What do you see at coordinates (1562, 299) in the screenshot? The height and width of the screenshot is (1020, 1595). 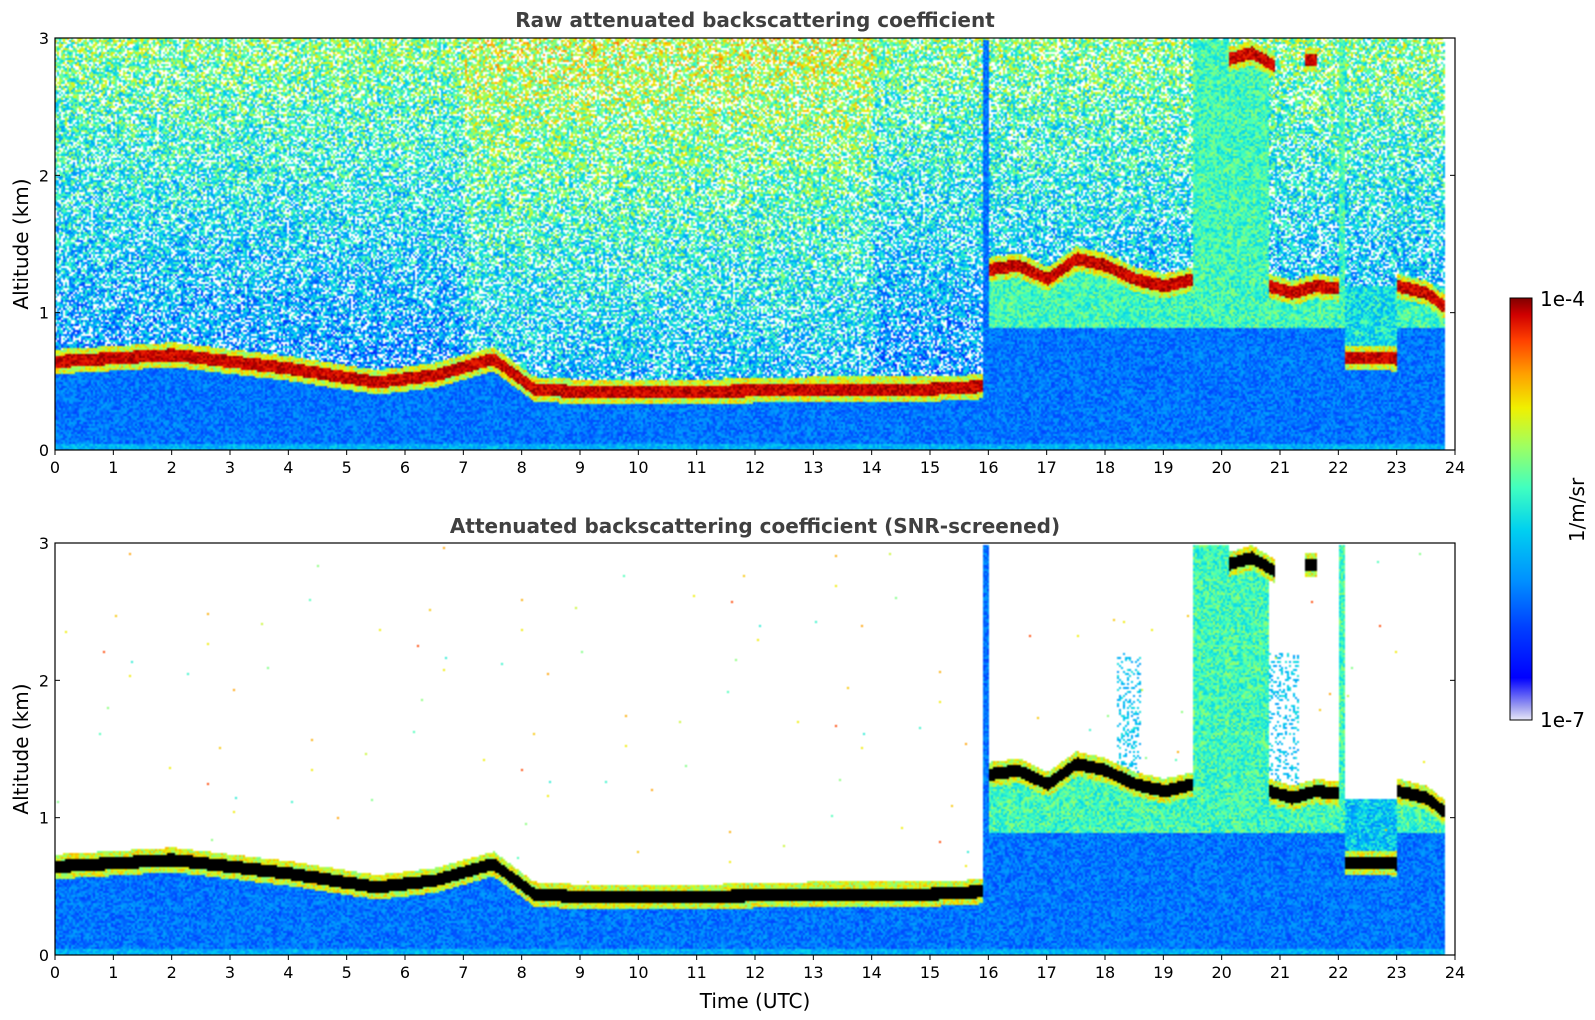 I see `colorbar-max-label: 1e-4` at bounding box center [1562, 299].